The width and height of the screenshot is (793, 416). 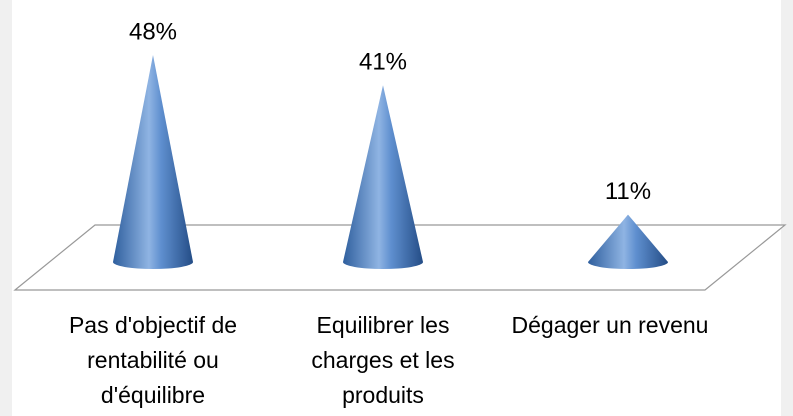 I want to click on category-label: Equilibrer les charges et les produits, so click(x=383, y=360).